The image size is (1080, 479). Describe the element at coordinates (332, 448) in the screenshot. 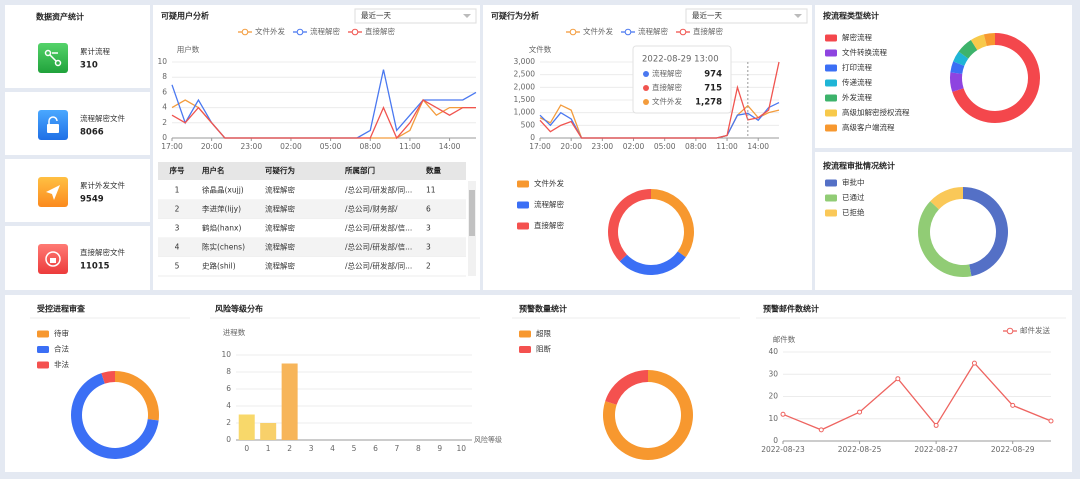

I see `x-tick-label: 4` at that location.